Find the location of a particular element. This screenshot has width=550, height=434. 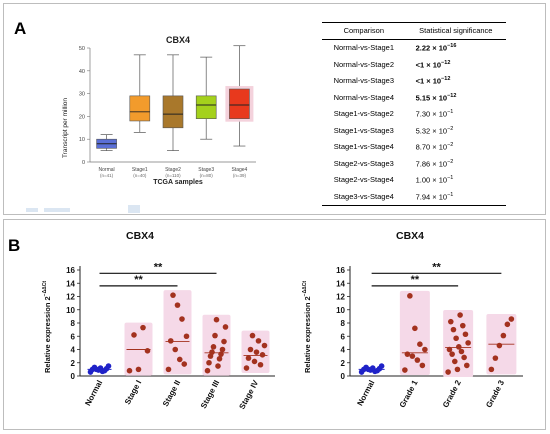

x-tick-label: Stage4 is located at coordinates (239, 170).